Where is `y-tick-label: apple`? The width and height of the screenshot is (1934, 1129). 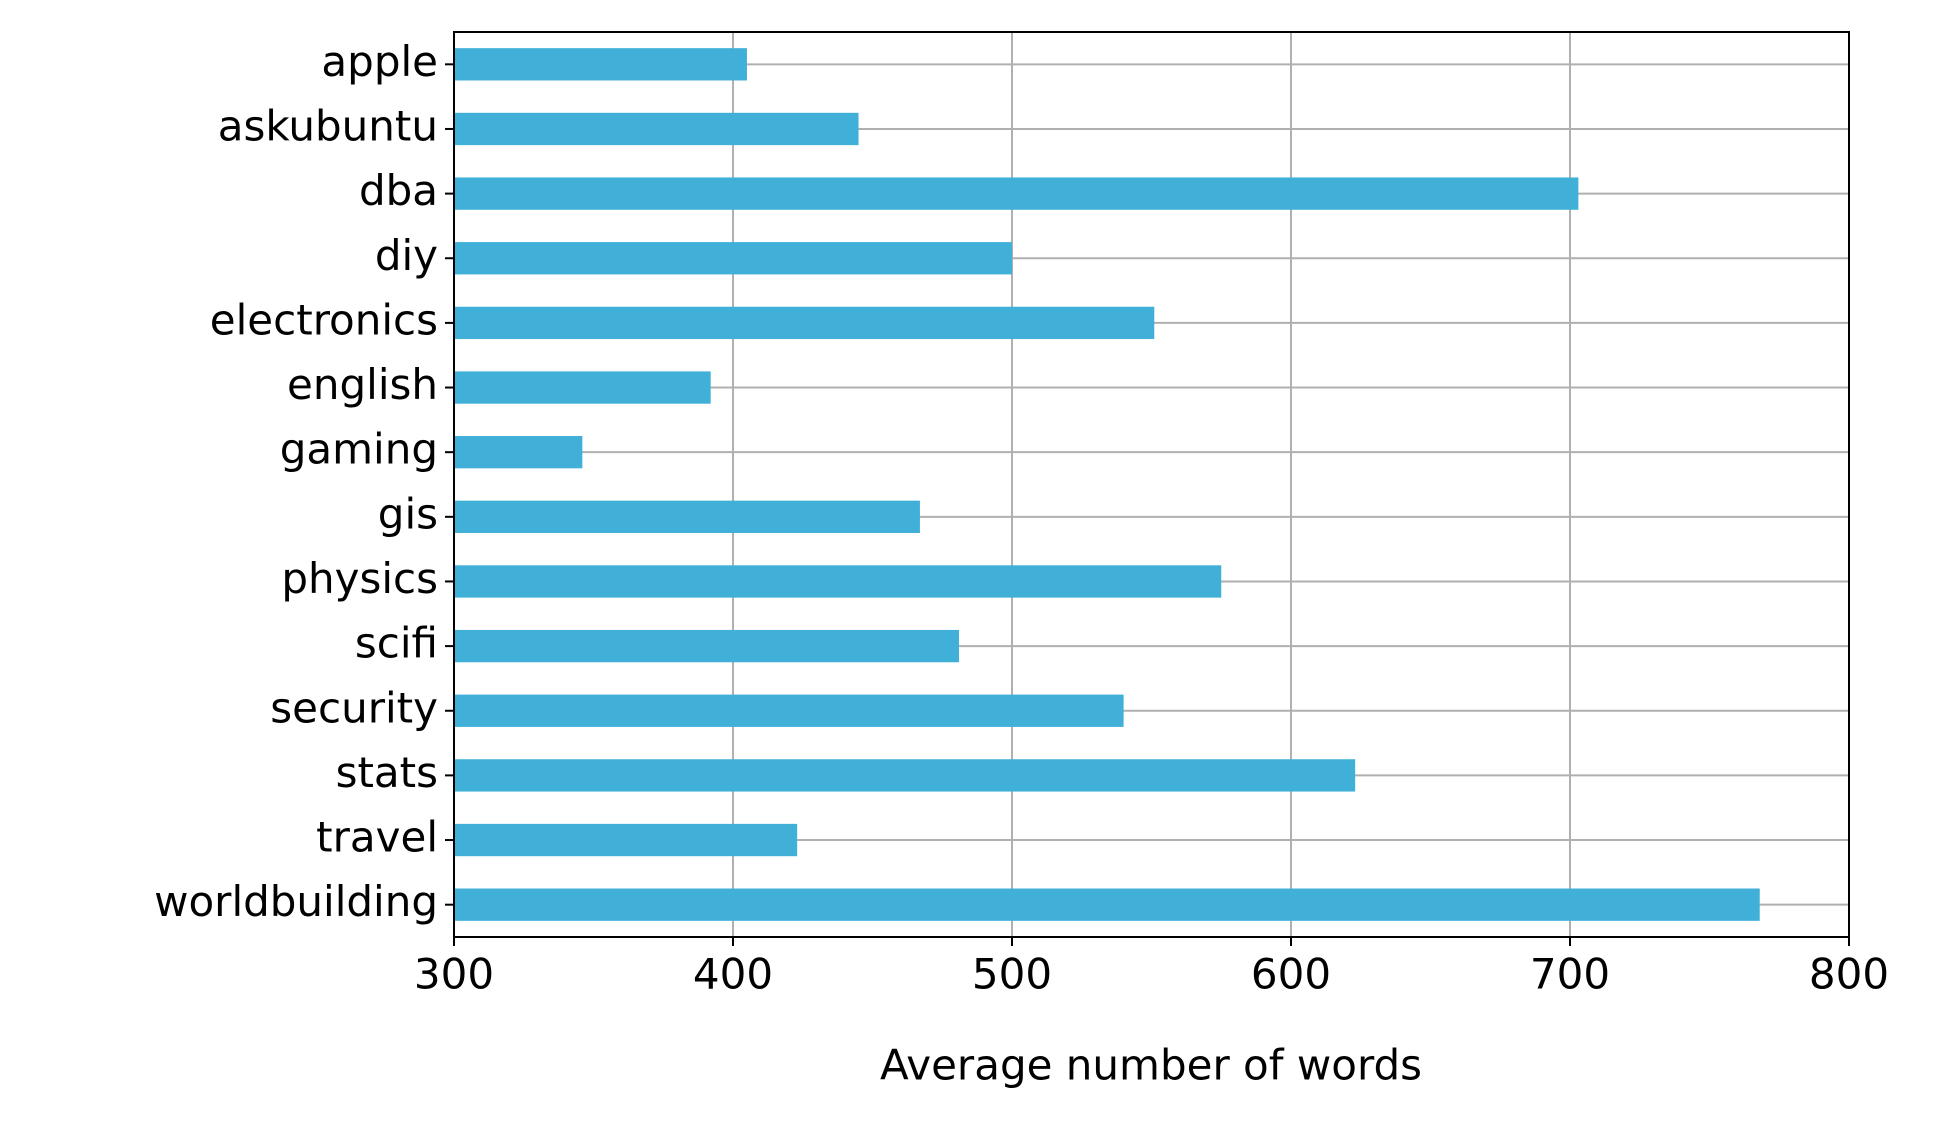 y-tick-label: apple is located at coordinates (379, 61).